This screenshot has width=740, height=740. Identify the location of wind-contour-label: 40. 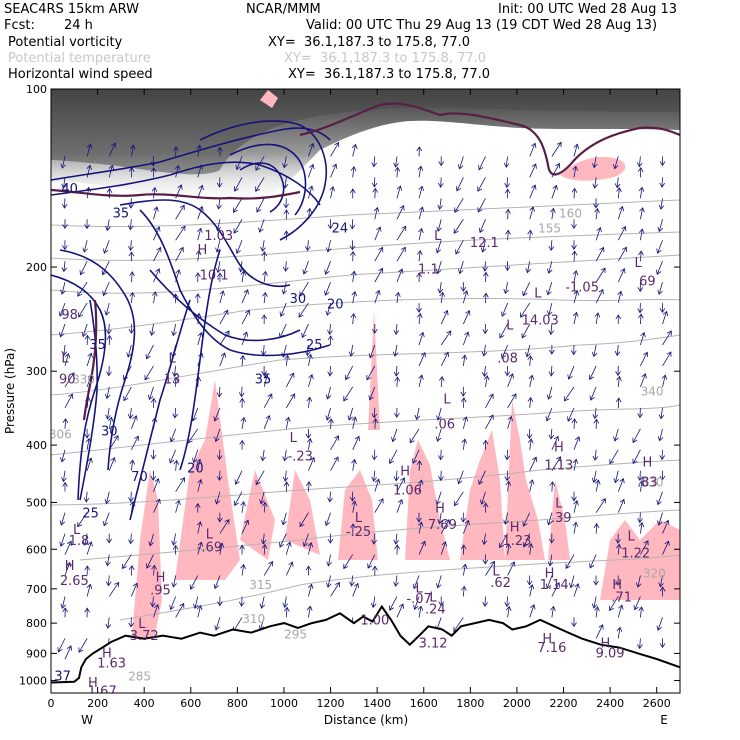
(69, 189).